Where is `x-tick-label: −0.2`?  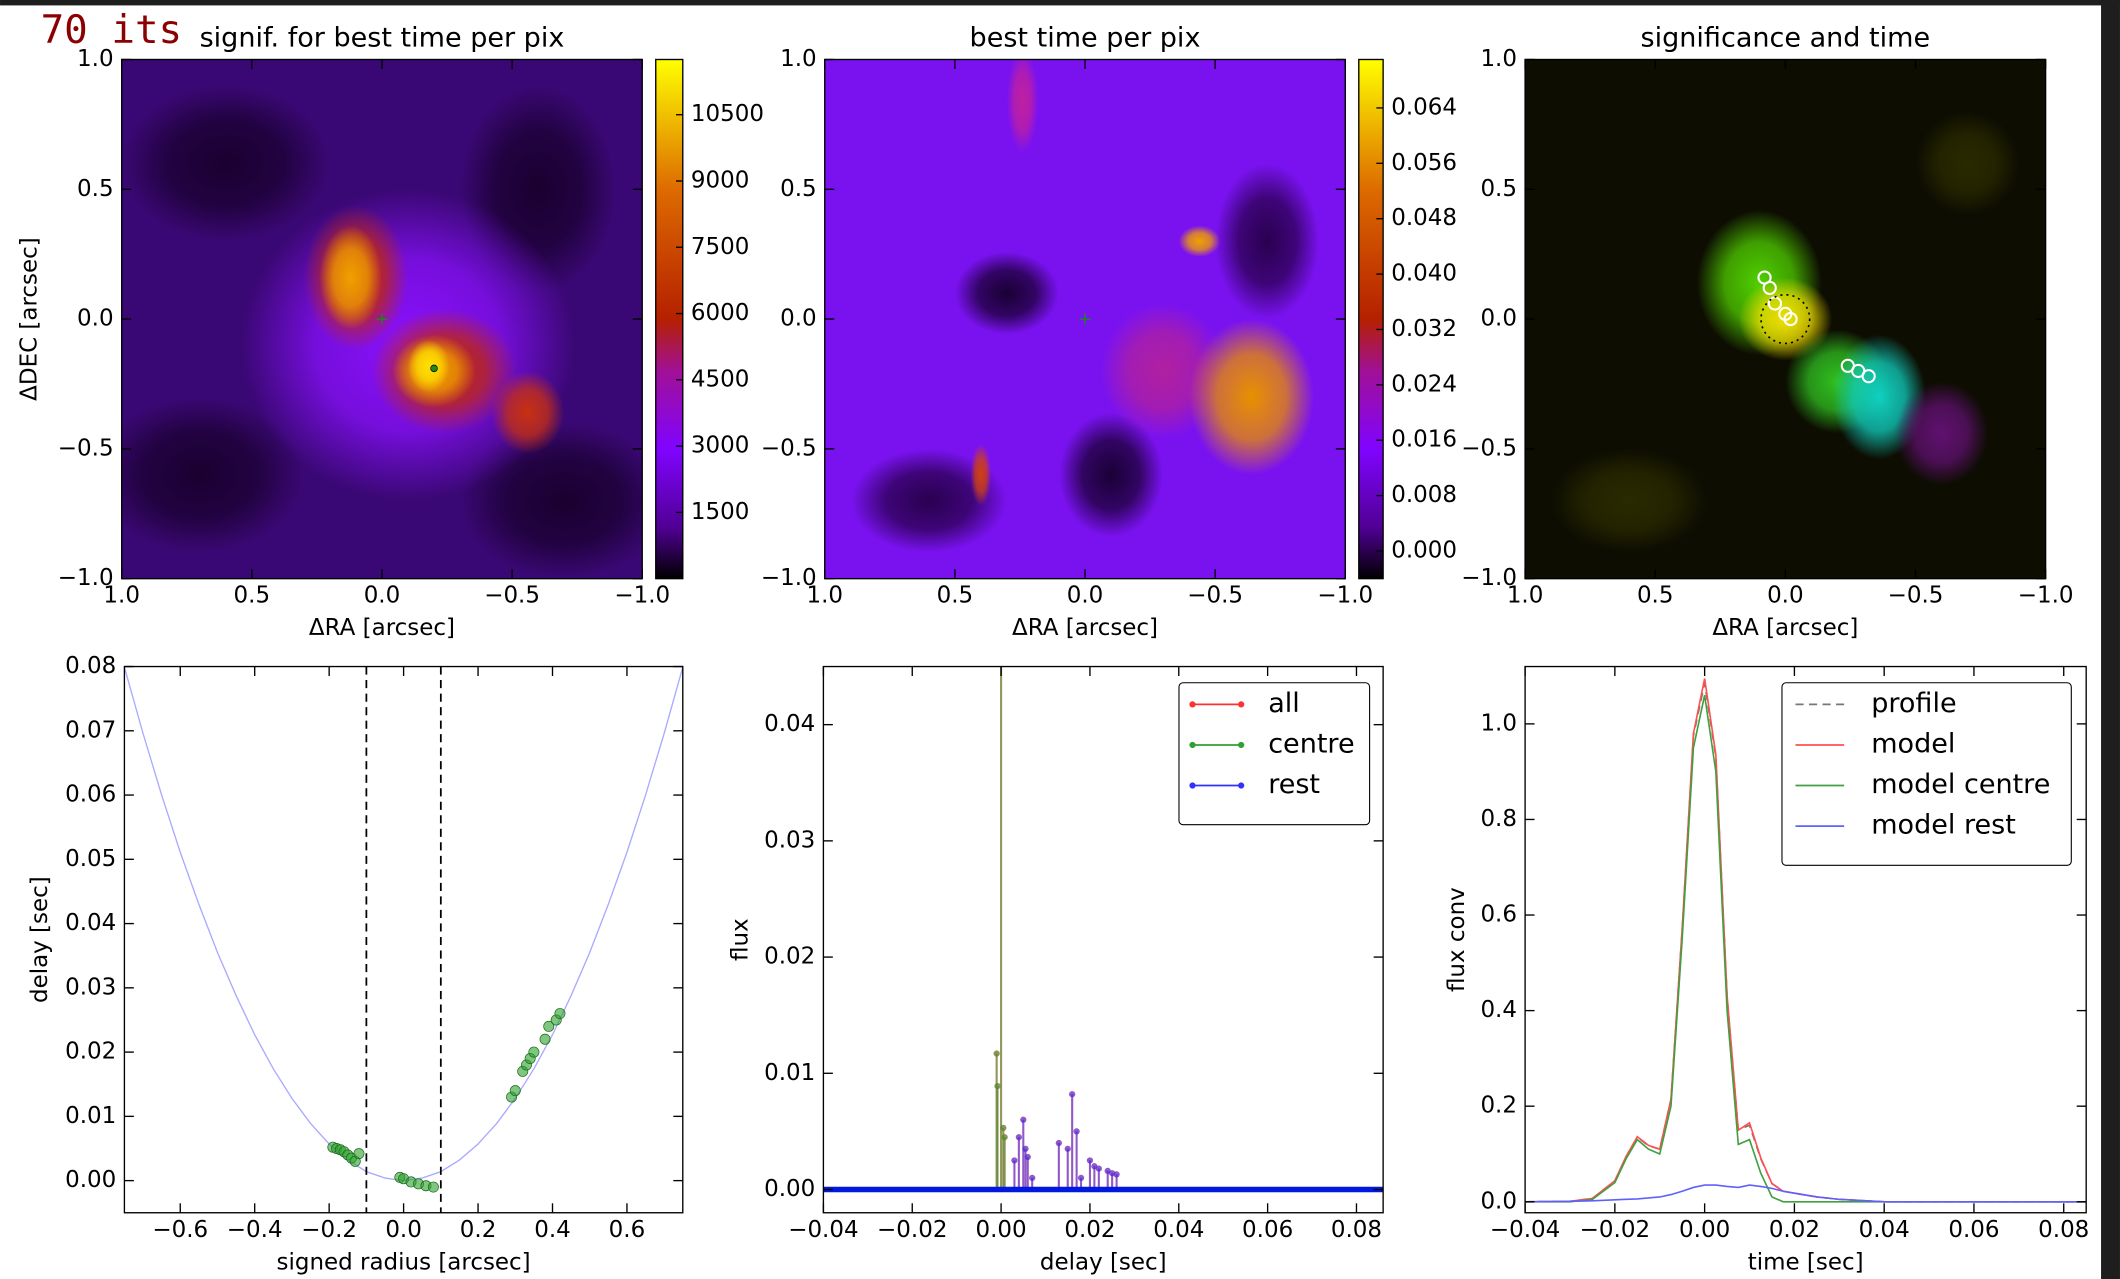 x-tick-label: −0.2 is located at coordinates (329, 1230).